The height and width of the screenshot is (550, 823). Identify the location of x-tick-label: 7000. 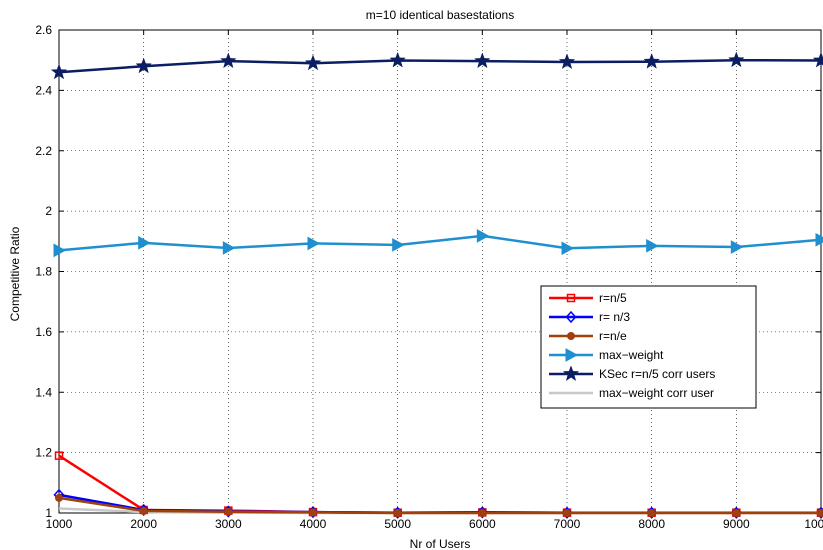
(567, 524).